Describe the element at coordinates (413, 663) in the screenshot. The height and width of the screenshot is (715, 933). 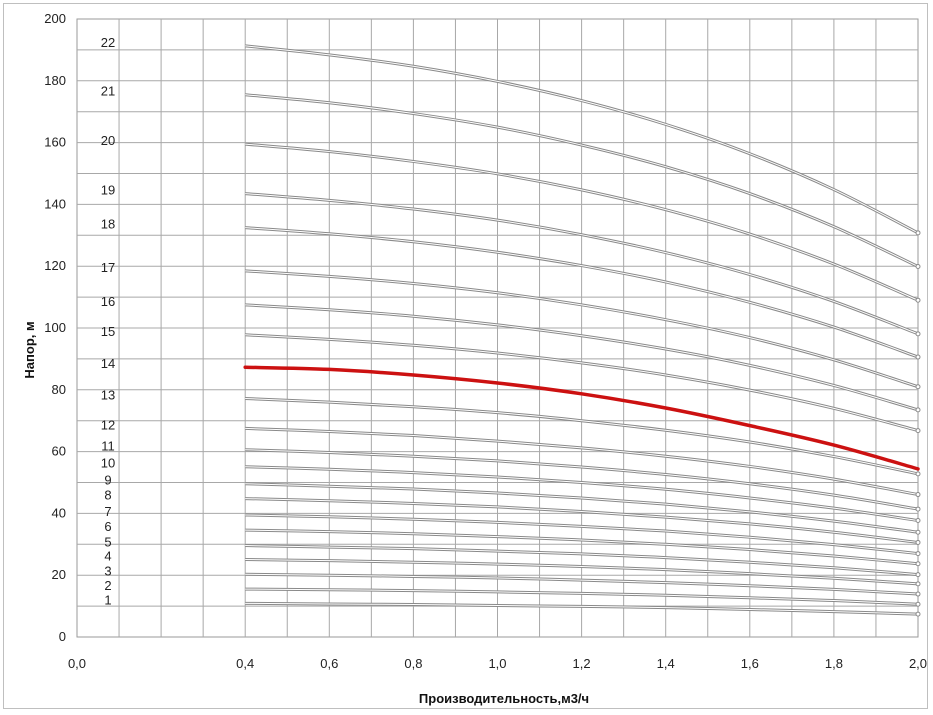
I see `x-tick-label: 0,8` at that location.